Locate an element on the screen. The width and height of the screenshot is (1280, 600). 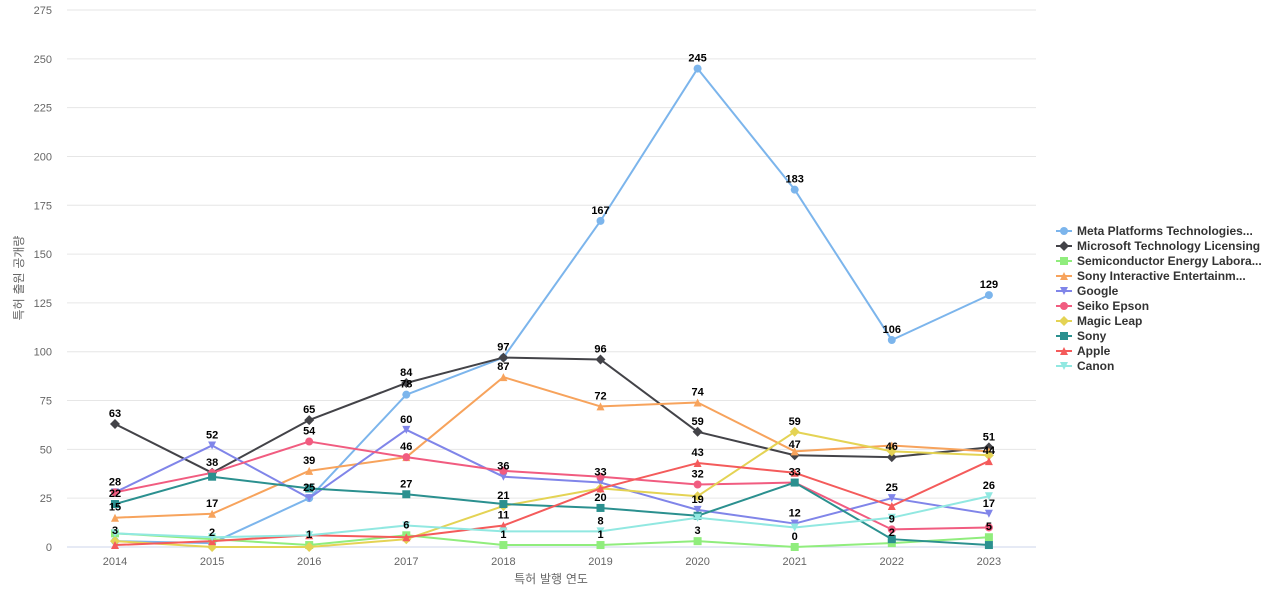
legend-item: Microsoft Technology Licensing is located at coordinates (1158, 246).